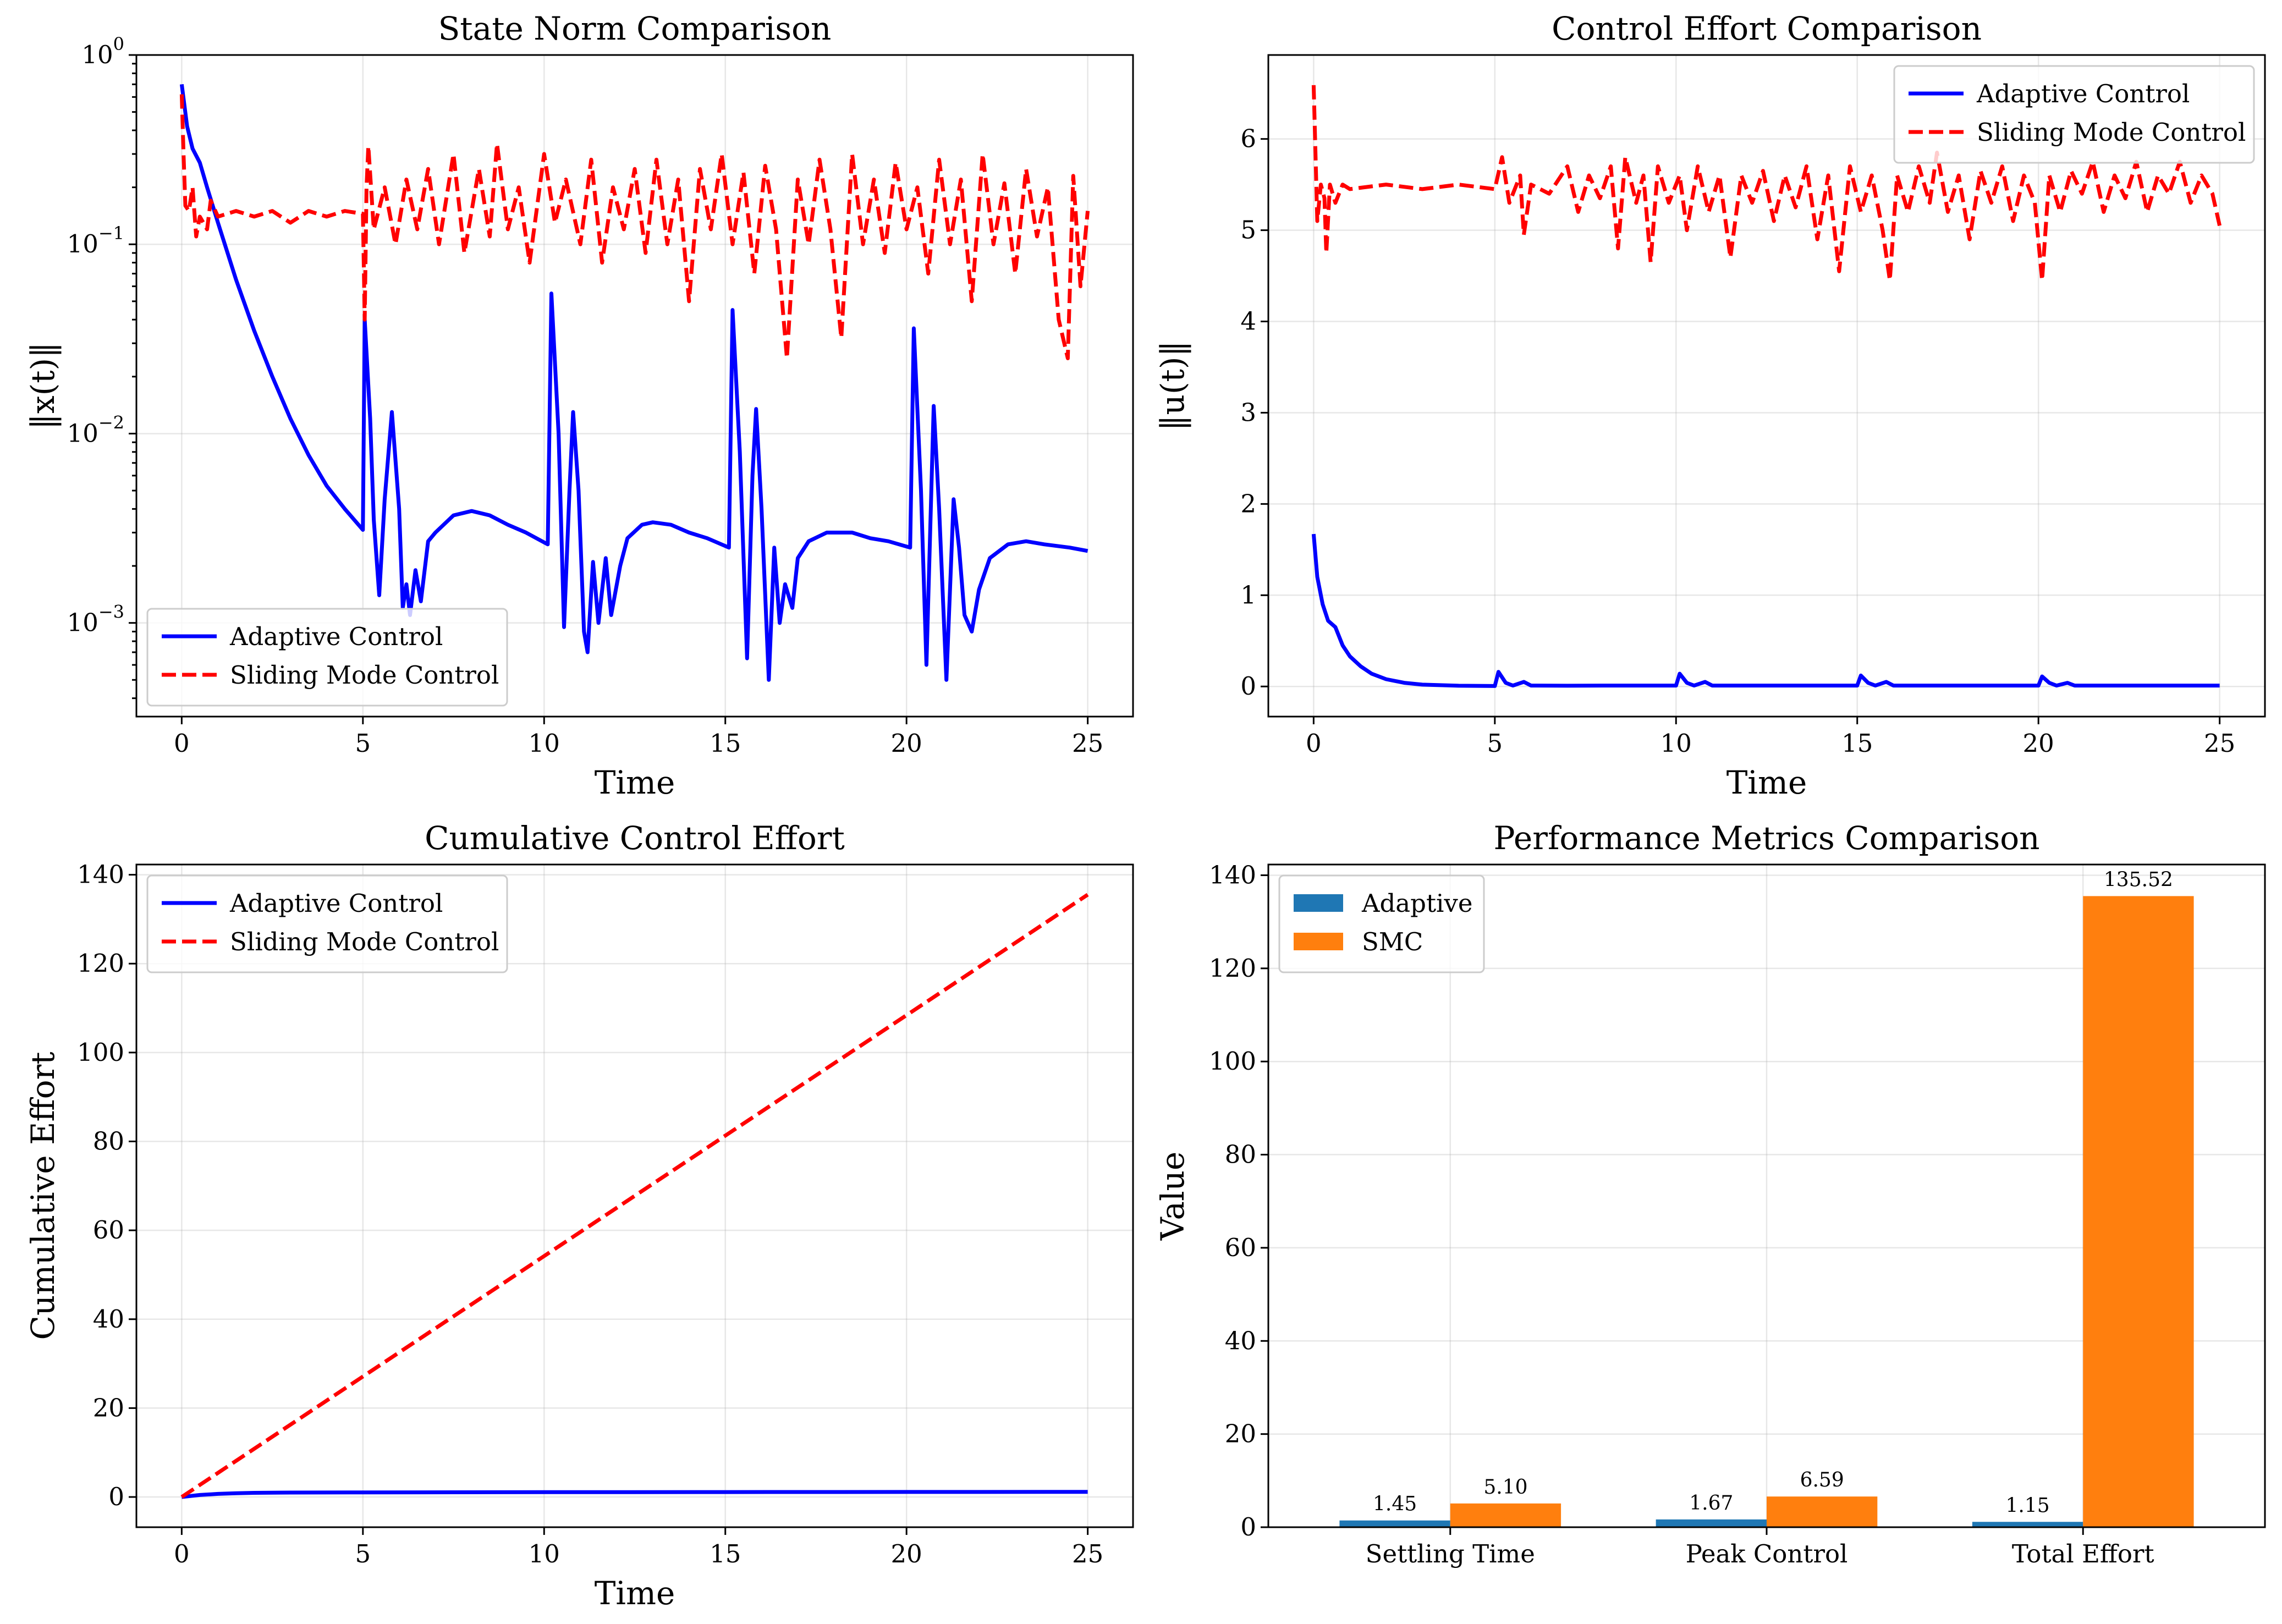 The image size is (2282, 1624). I want to click on chart-title: Performance Metrics Comparison, so click(1766, 838).